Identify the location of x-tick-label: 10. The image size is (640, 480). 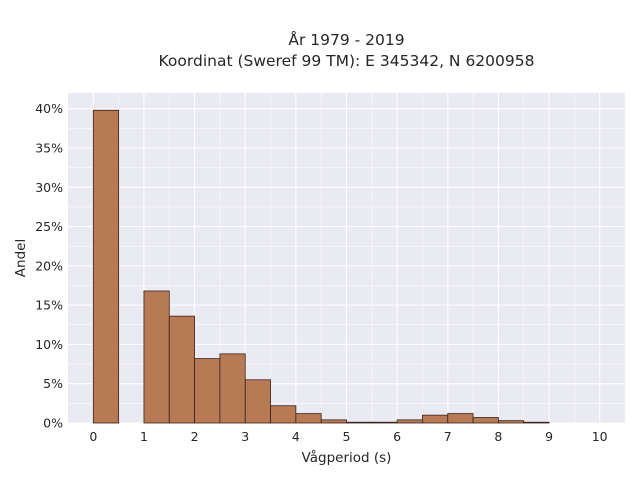
(600, 436).